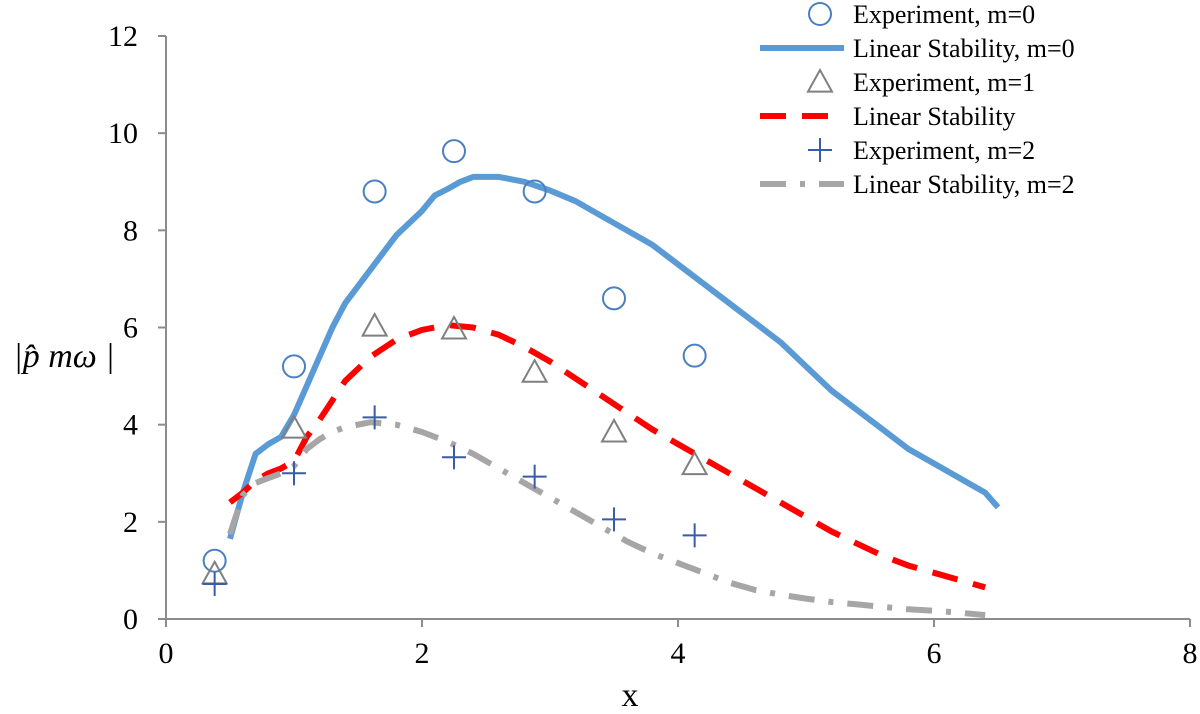 Image resolution: width=1200 pixels, height=714 pixels. What do you see at coordinates (944, 82) in the screenshot?
I see `legend-label: Experiment, m=1` at bounding box center [944, 82].